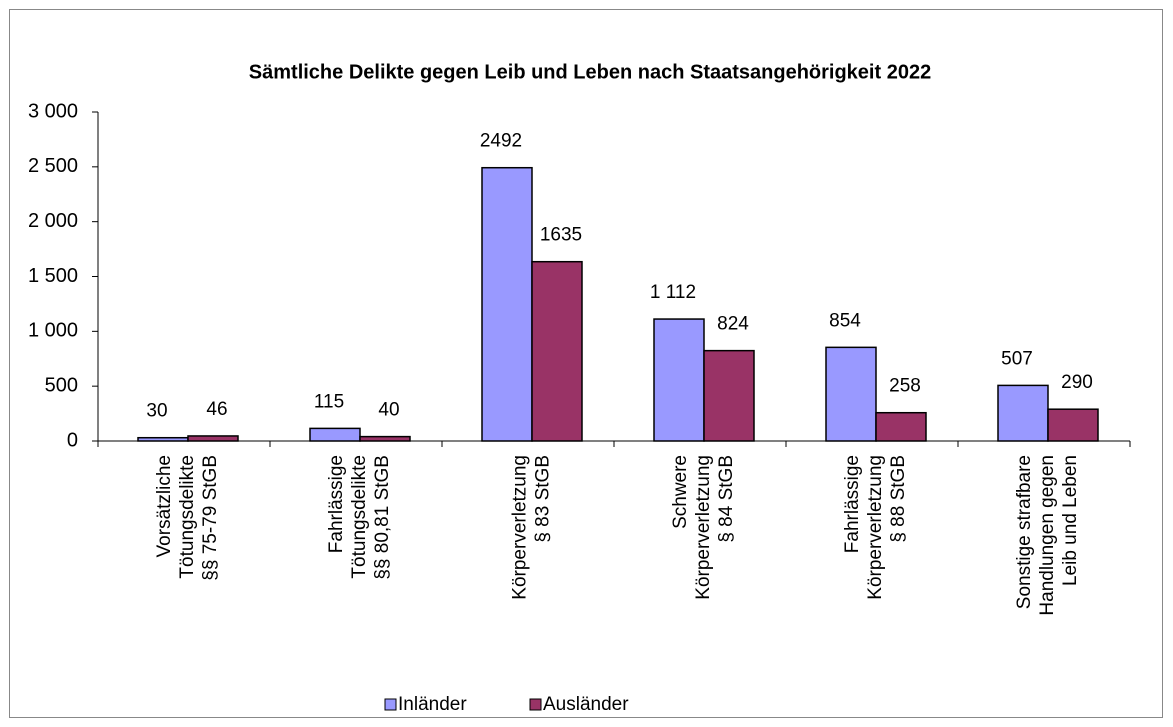 The height and width of the screenshot is (727, 1173). Describe the element at coordinates (845, 320) in the screenshot. I see `data-label: 854` at that location.